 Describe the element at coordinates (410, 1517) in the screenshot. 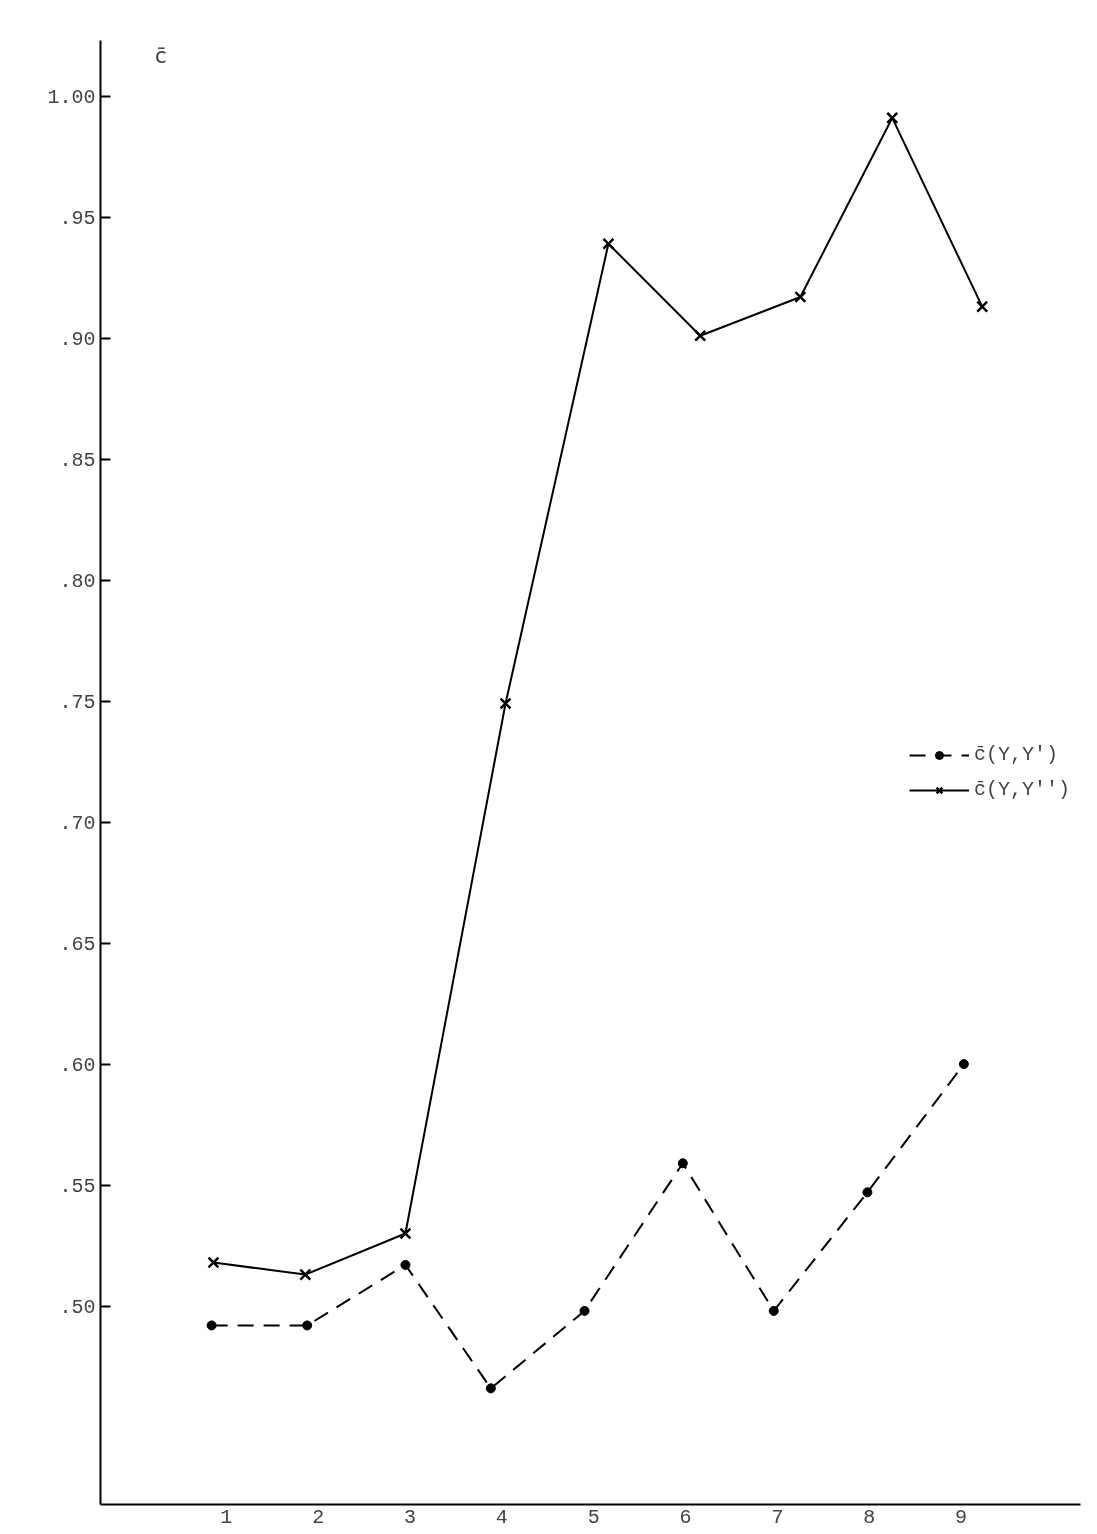

I see `x-tick-label: 3` at that location.